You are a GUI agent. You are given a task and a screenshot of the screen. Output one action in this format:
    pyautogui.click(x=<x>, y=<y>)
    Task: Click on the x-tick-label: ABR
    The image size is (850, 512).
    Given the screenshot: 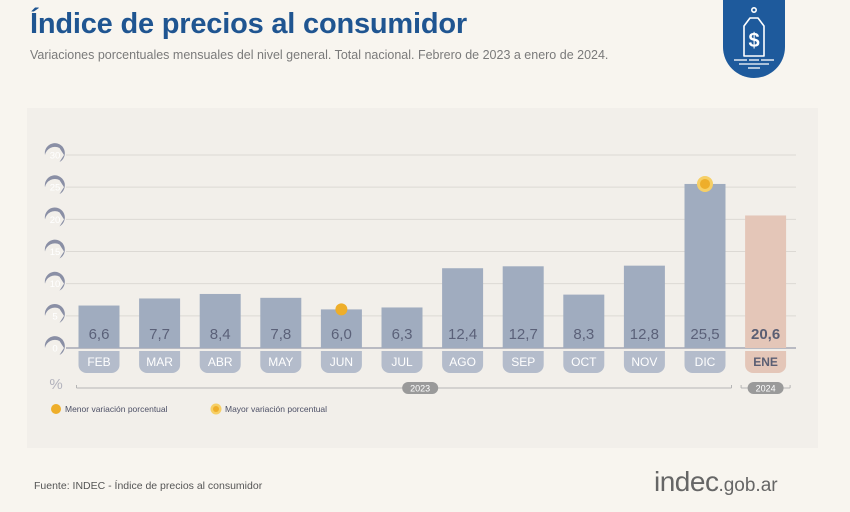 What is the action you would take?
    pyautogui.click(x=220, y=362)
    